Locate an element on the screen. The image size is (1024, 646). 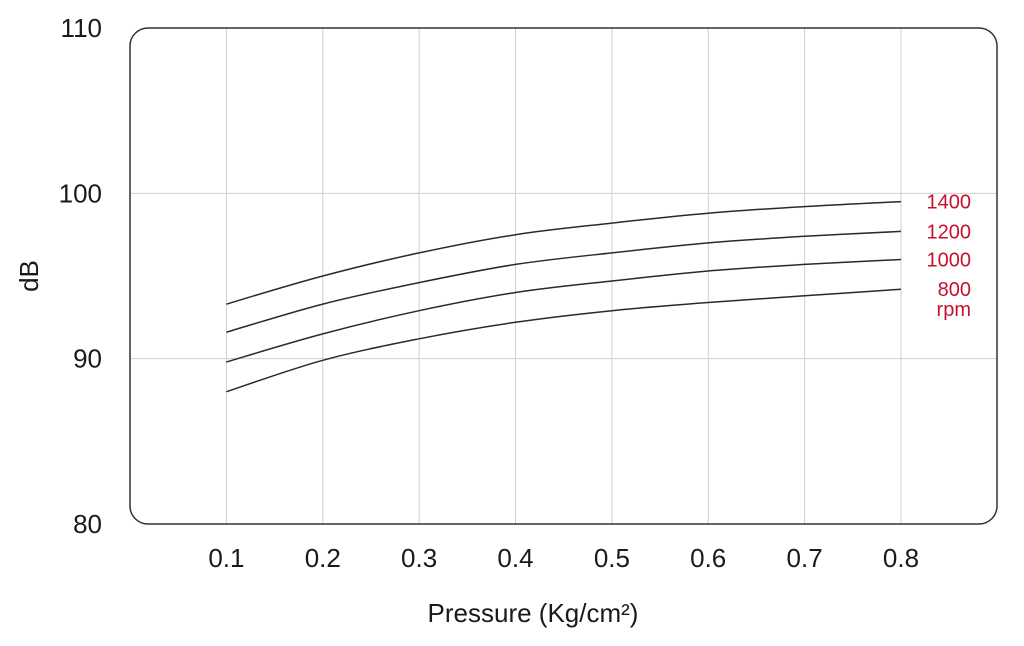
y-tick-label: 80 is located at coordinates (87, 524).